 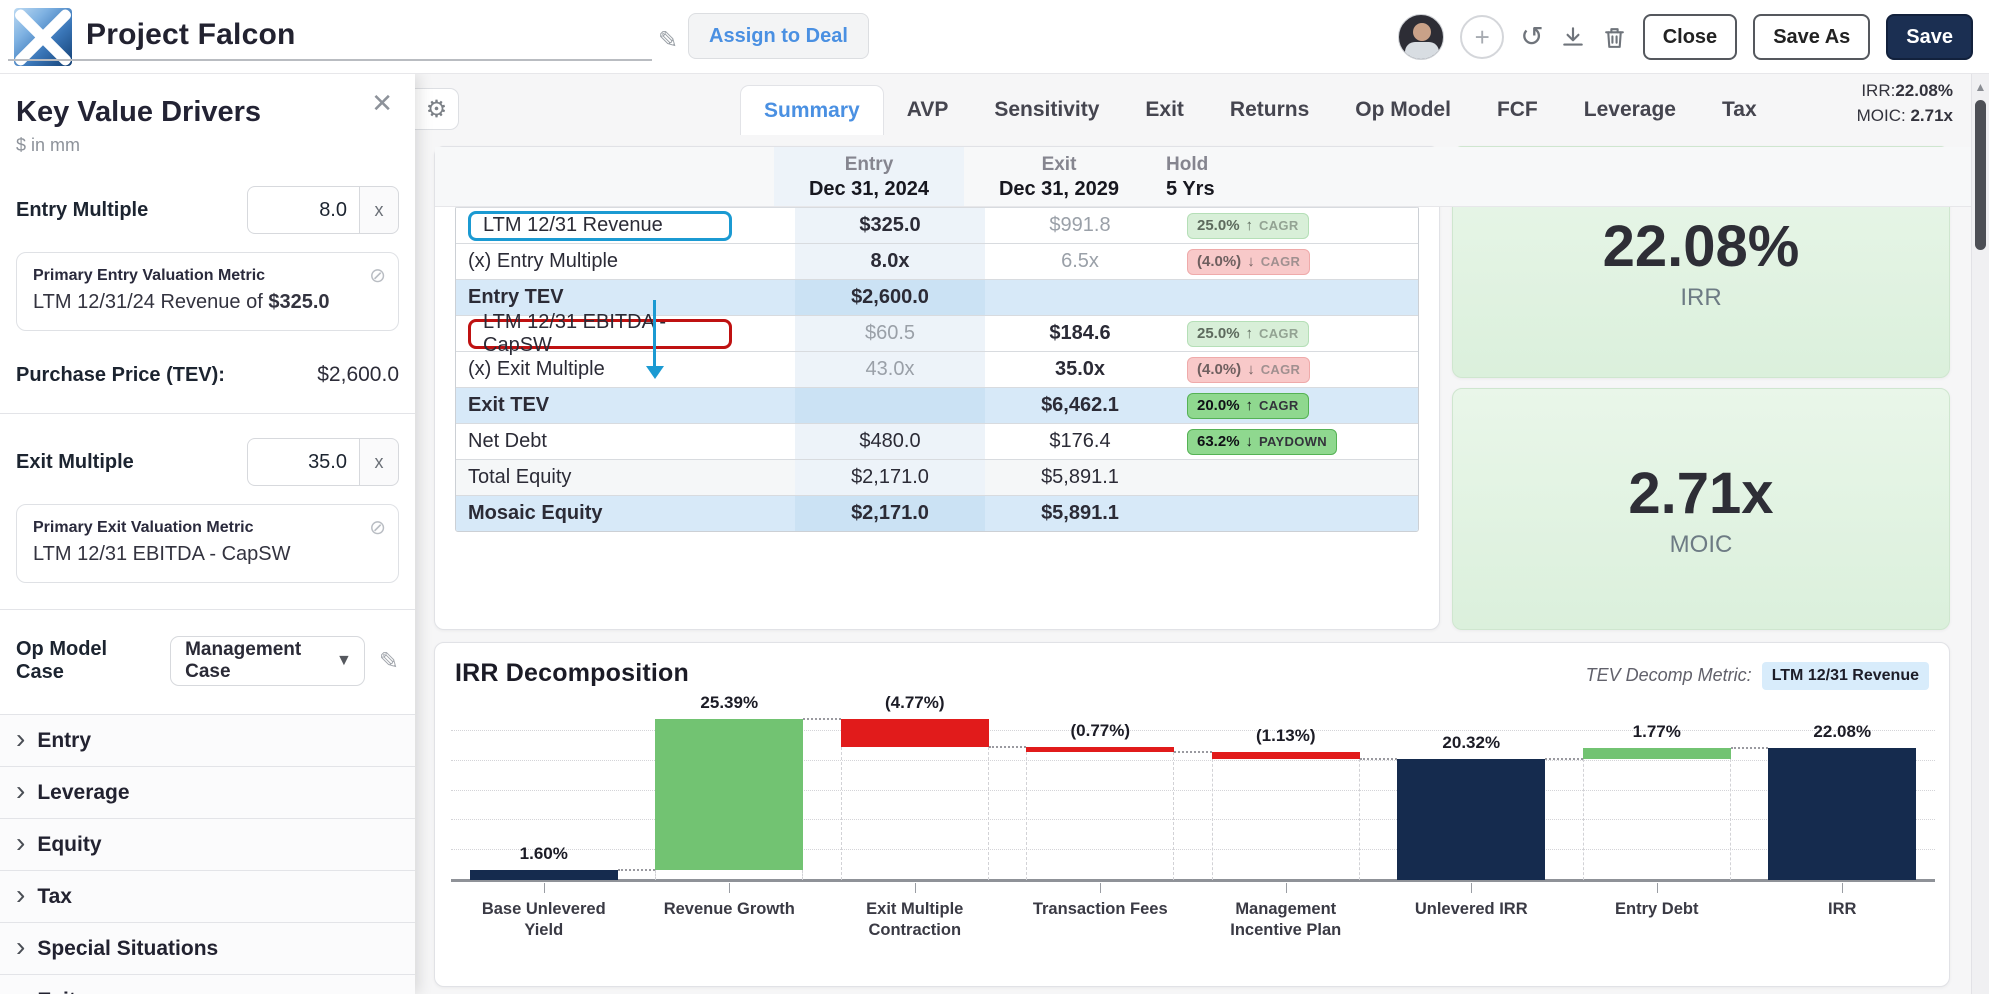 I want to click on entry-metric-phrase: LTM 12/31/24 Revenue of, so click(x=148, y=302).